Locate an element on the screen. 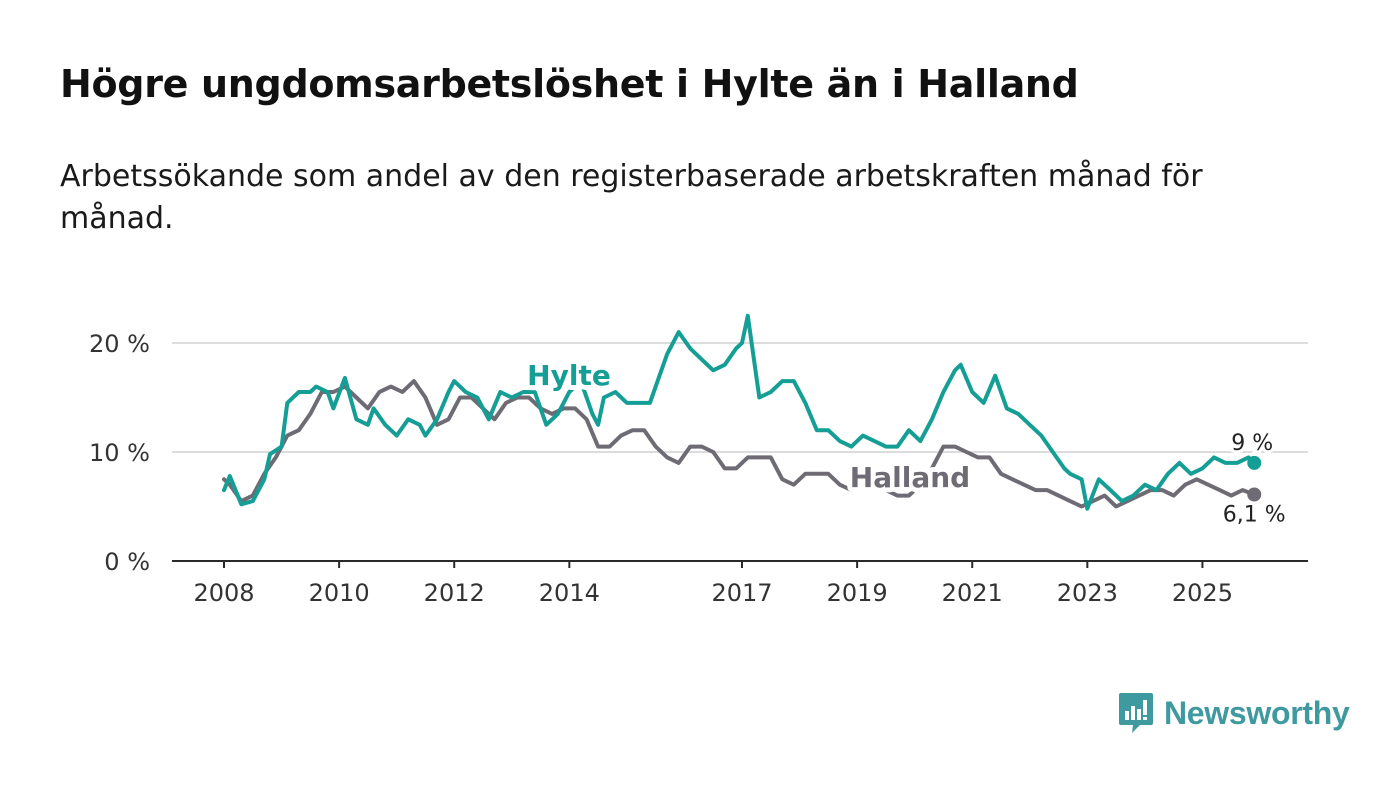 The width and height of the screenshot is (1400, 794). y-tick-label: 0 % is located at coordinates (127, 562).